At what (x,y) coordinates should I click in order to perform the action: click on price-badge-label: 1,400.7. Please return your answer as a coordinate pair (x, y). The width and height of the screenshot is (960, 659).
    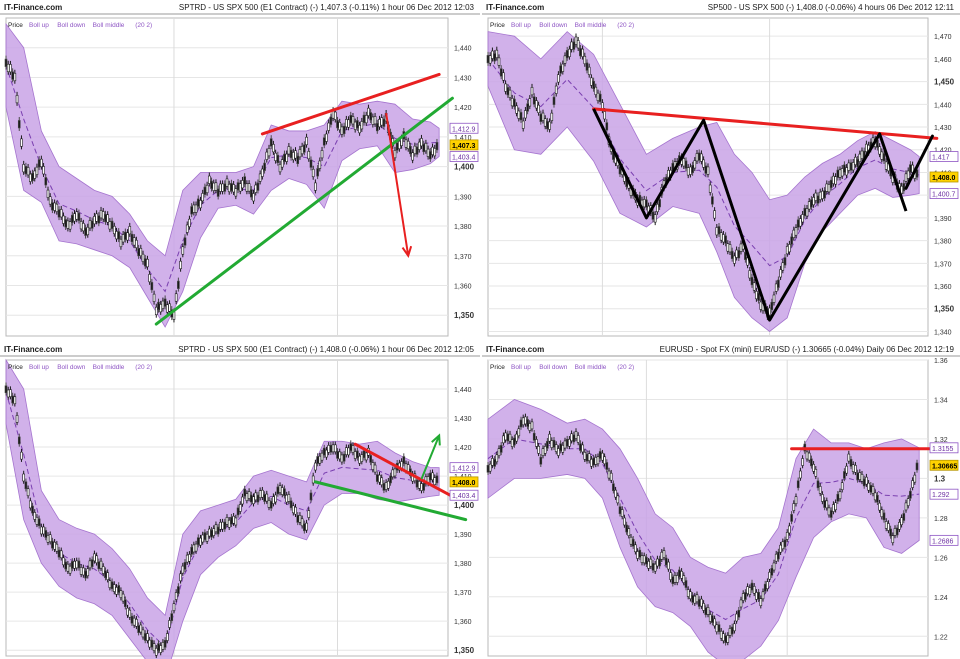
    Looking at the image, I should click on (943, 195).